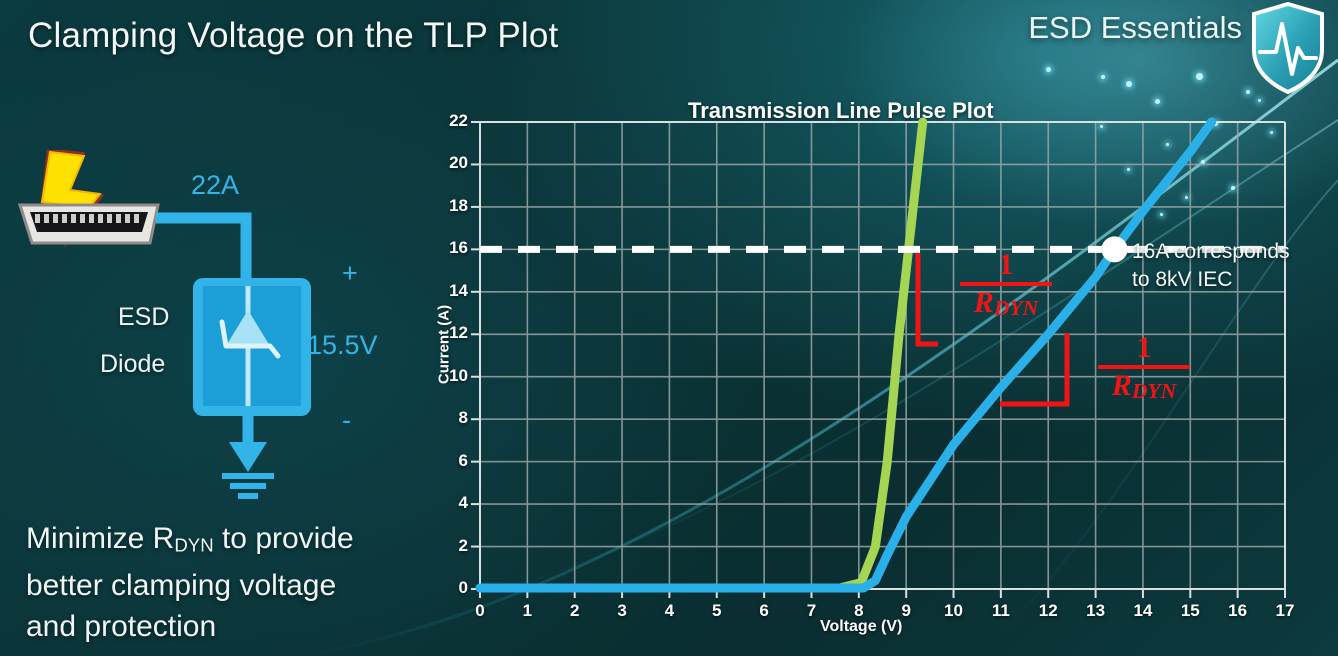 The image size is (1338, 656). I want to click on current-label: 22A, so click(215, 185).